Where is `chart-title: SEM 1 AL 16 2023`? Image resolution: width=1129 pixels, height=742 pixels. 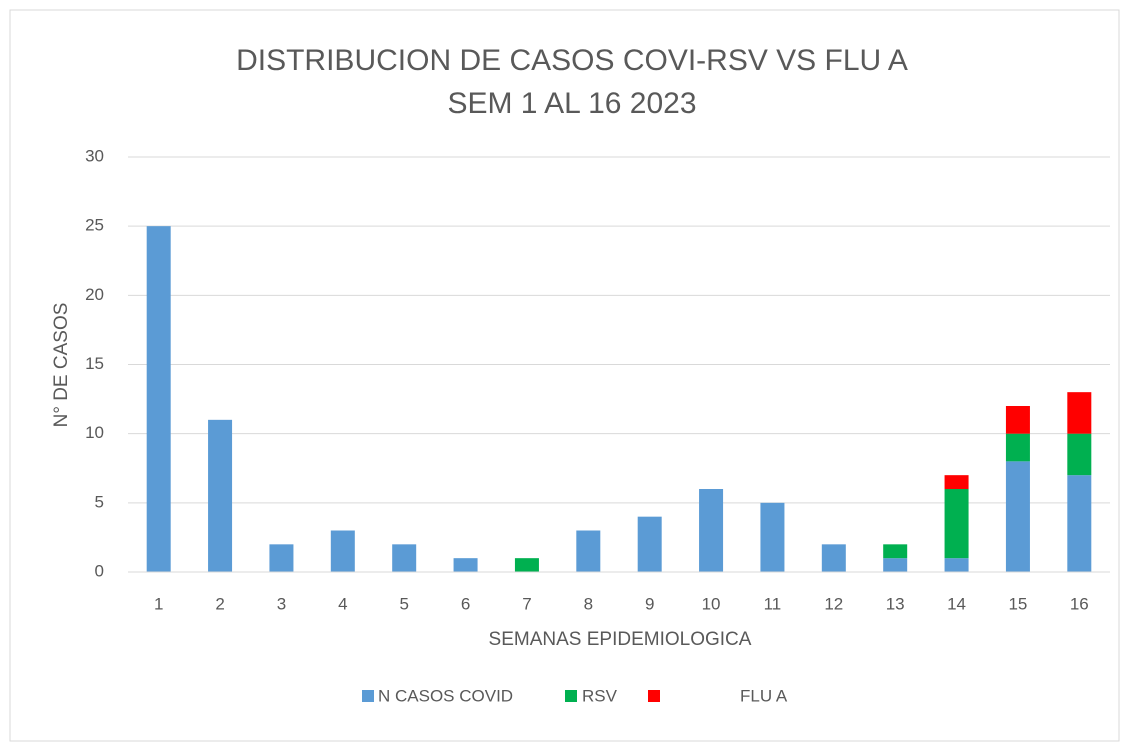
chart-title: SEM 1 AL 16 2023 is located at coordinates (571, 103).